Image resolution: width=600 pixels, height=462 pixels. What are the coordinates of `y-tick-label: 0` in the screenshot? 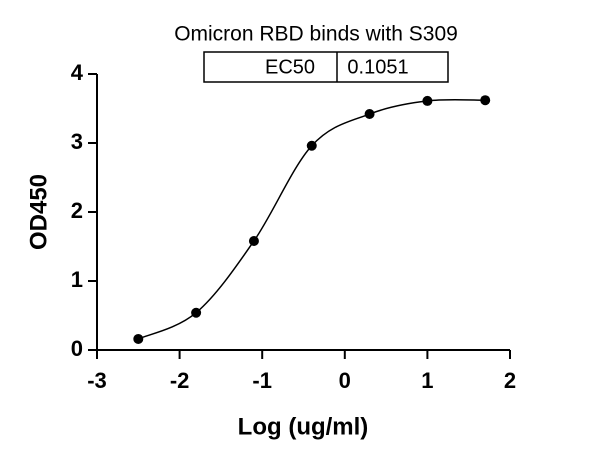 It's located at (77, 348).